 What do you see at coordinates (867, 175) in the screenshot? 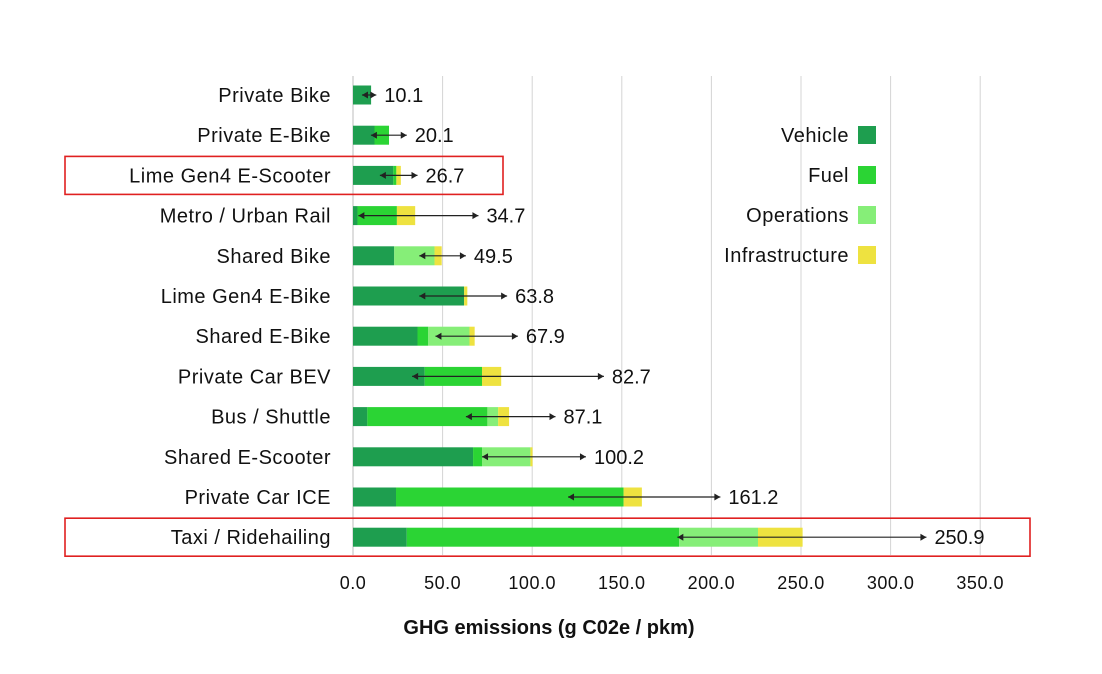
I see `legend-swatch-fuel` at bounding box center [867, 175].